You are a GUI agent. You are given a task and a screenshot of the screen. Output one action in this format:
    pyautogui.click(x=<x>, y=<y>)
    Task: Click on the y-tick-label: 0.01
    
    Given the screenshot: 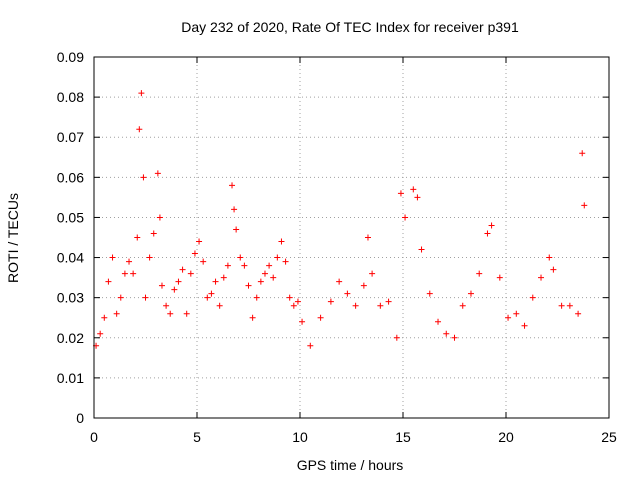 What is the action you would take?
    pyautogui.click(x=70, y=378)
    